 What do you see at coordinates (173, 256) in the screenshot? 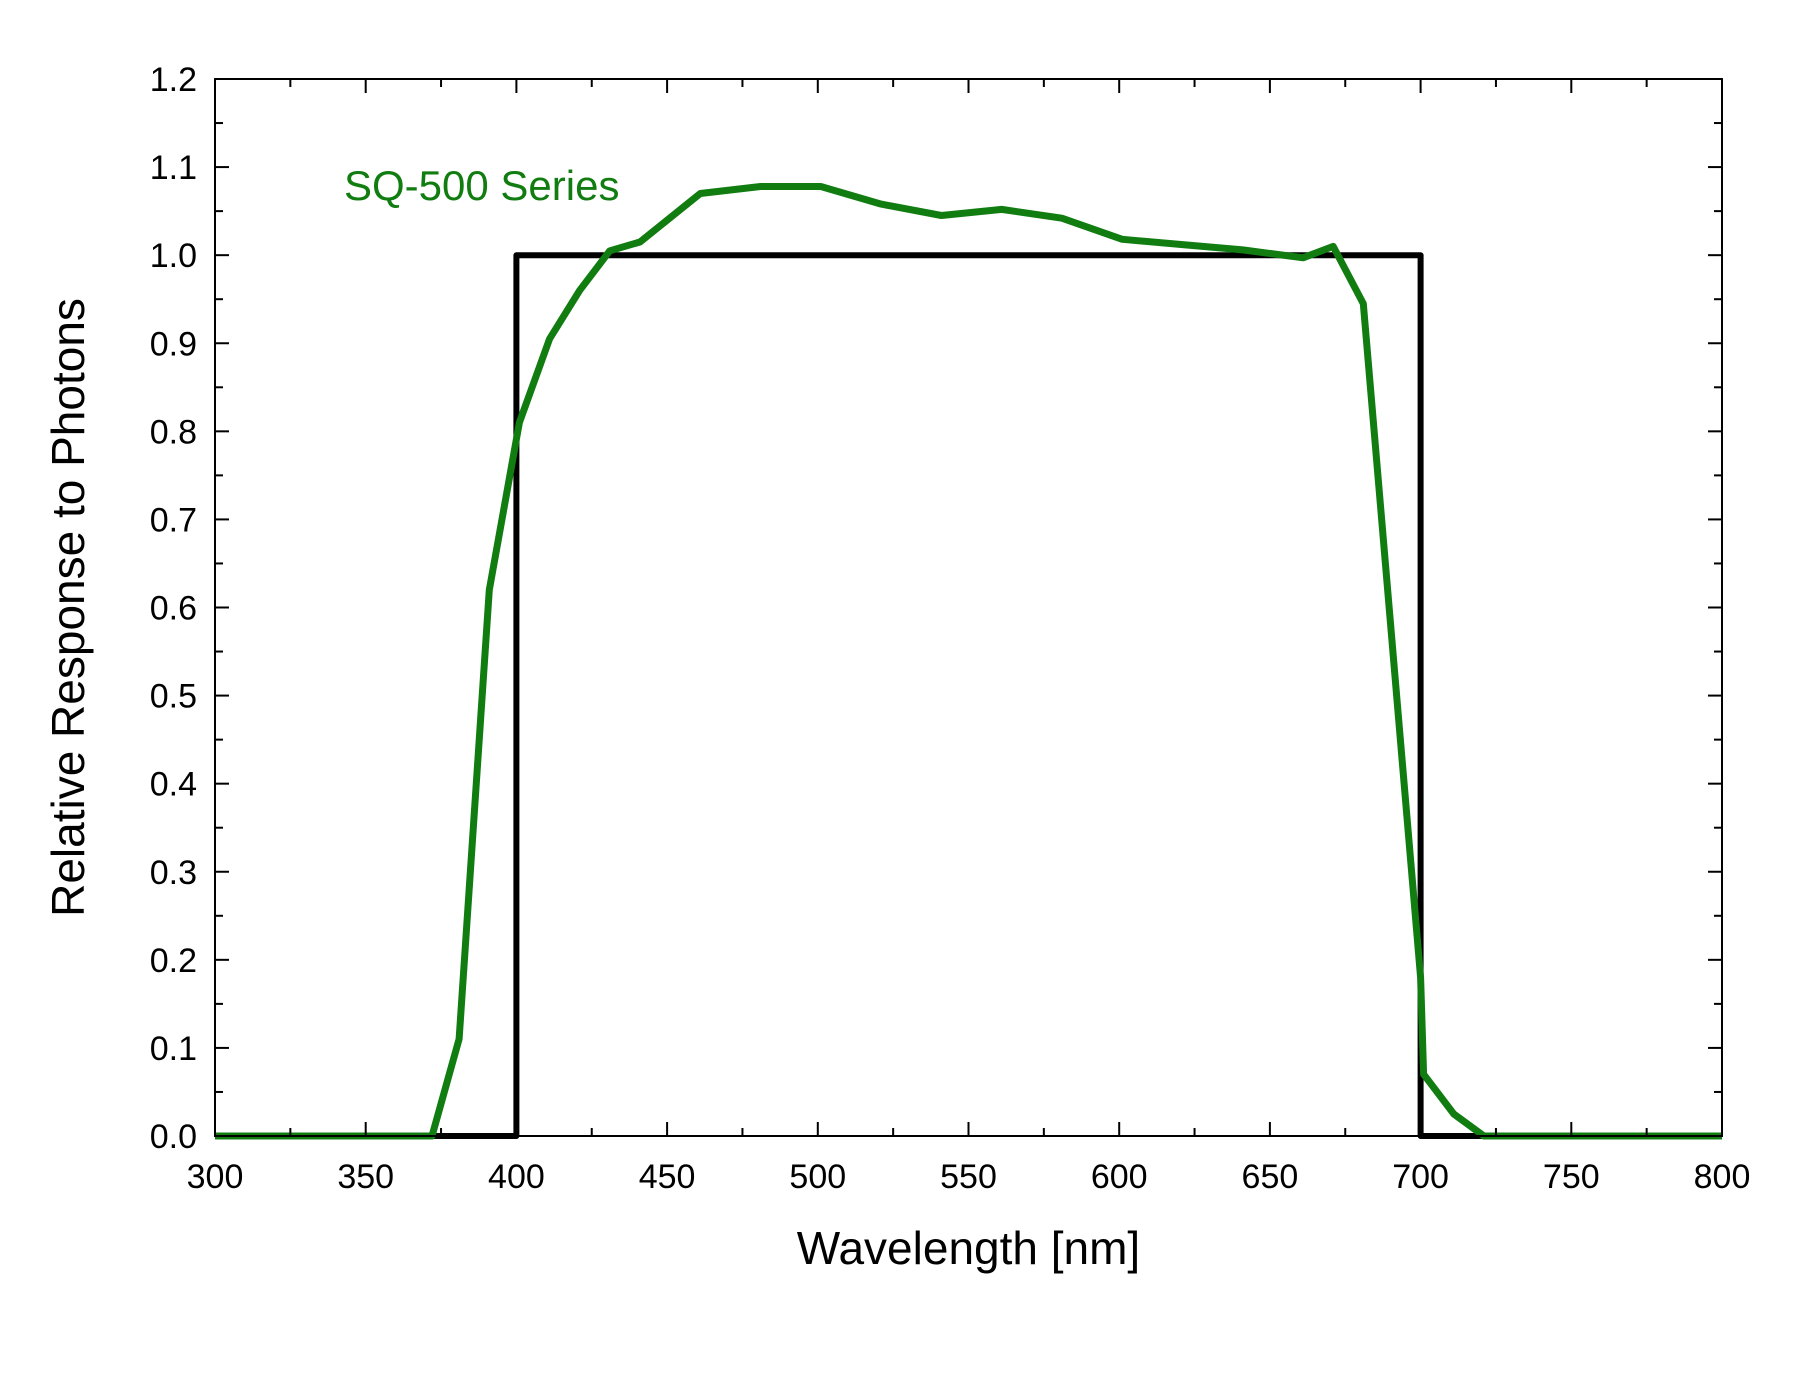
I see `y-tick-label: 1.0` at bounding box center [173, 256].